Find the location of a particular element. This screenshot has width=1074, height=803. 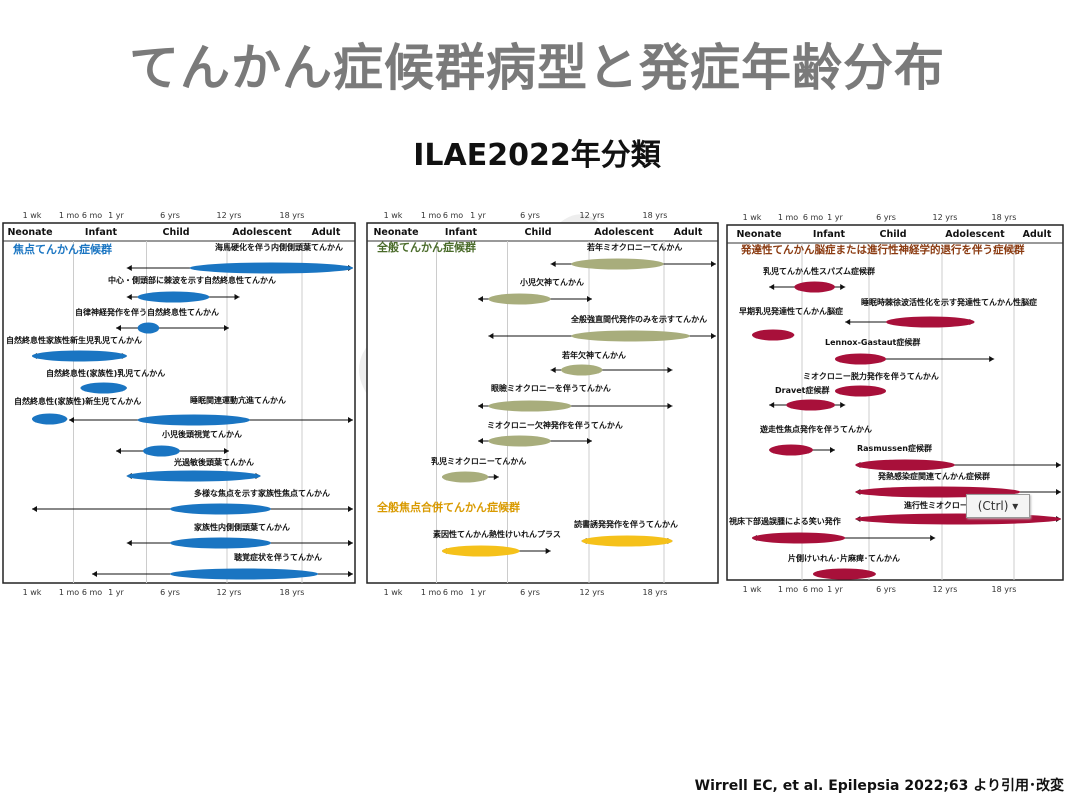

age-tick-bottom: 18 yrs is located at coordinates (292, 592).